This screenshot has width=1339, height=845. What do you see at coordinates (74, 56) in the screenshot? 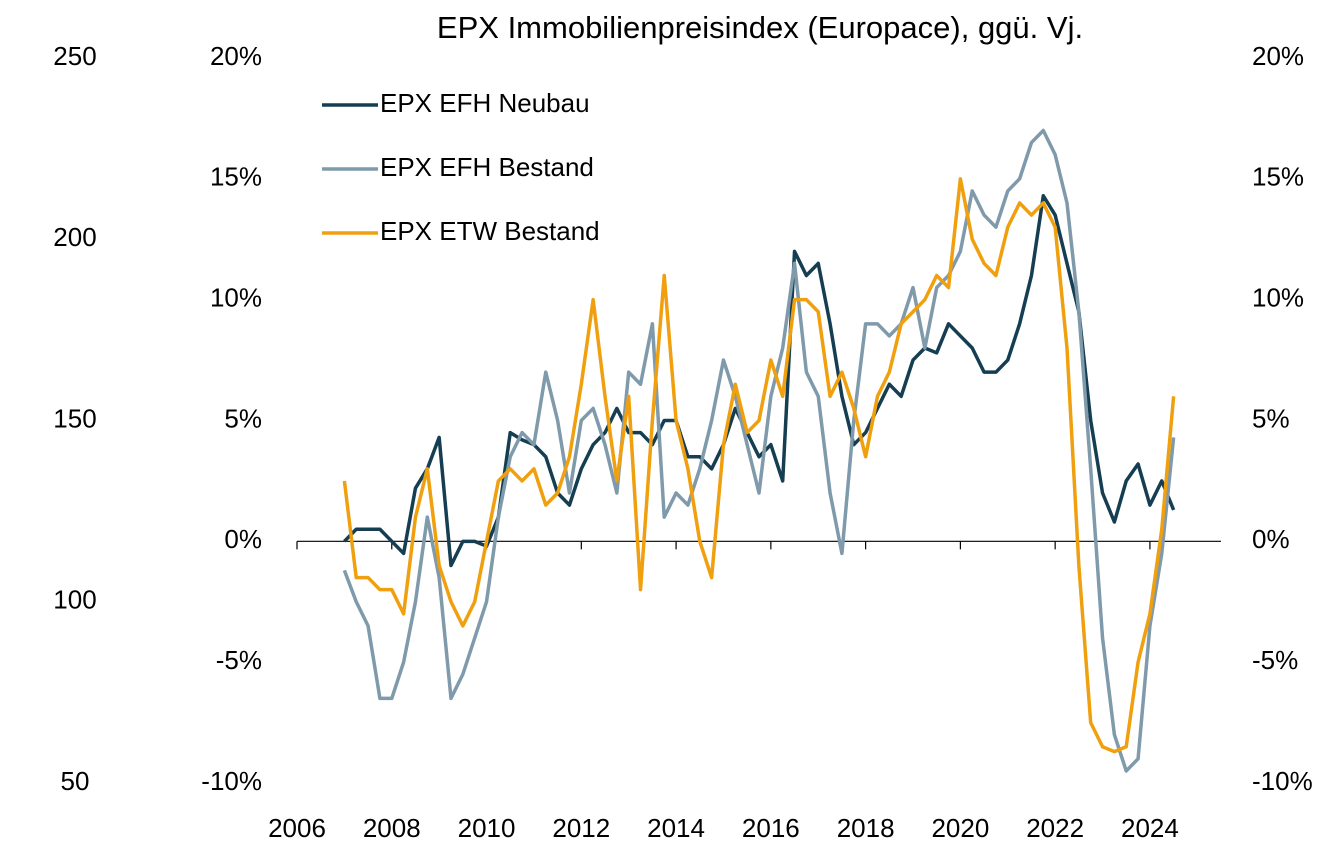
I see `y3-tick-label: 250` at bounding box center [74, 56].